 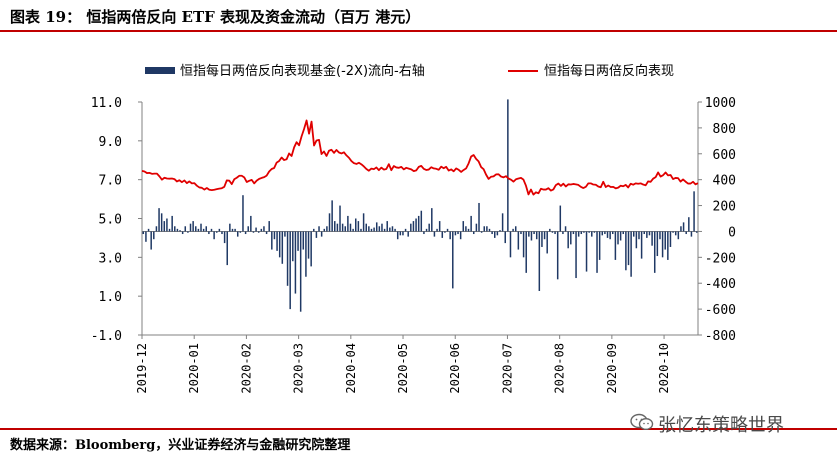 I want to click on left-tick-label: 11.0, so click(x=106, y=103).